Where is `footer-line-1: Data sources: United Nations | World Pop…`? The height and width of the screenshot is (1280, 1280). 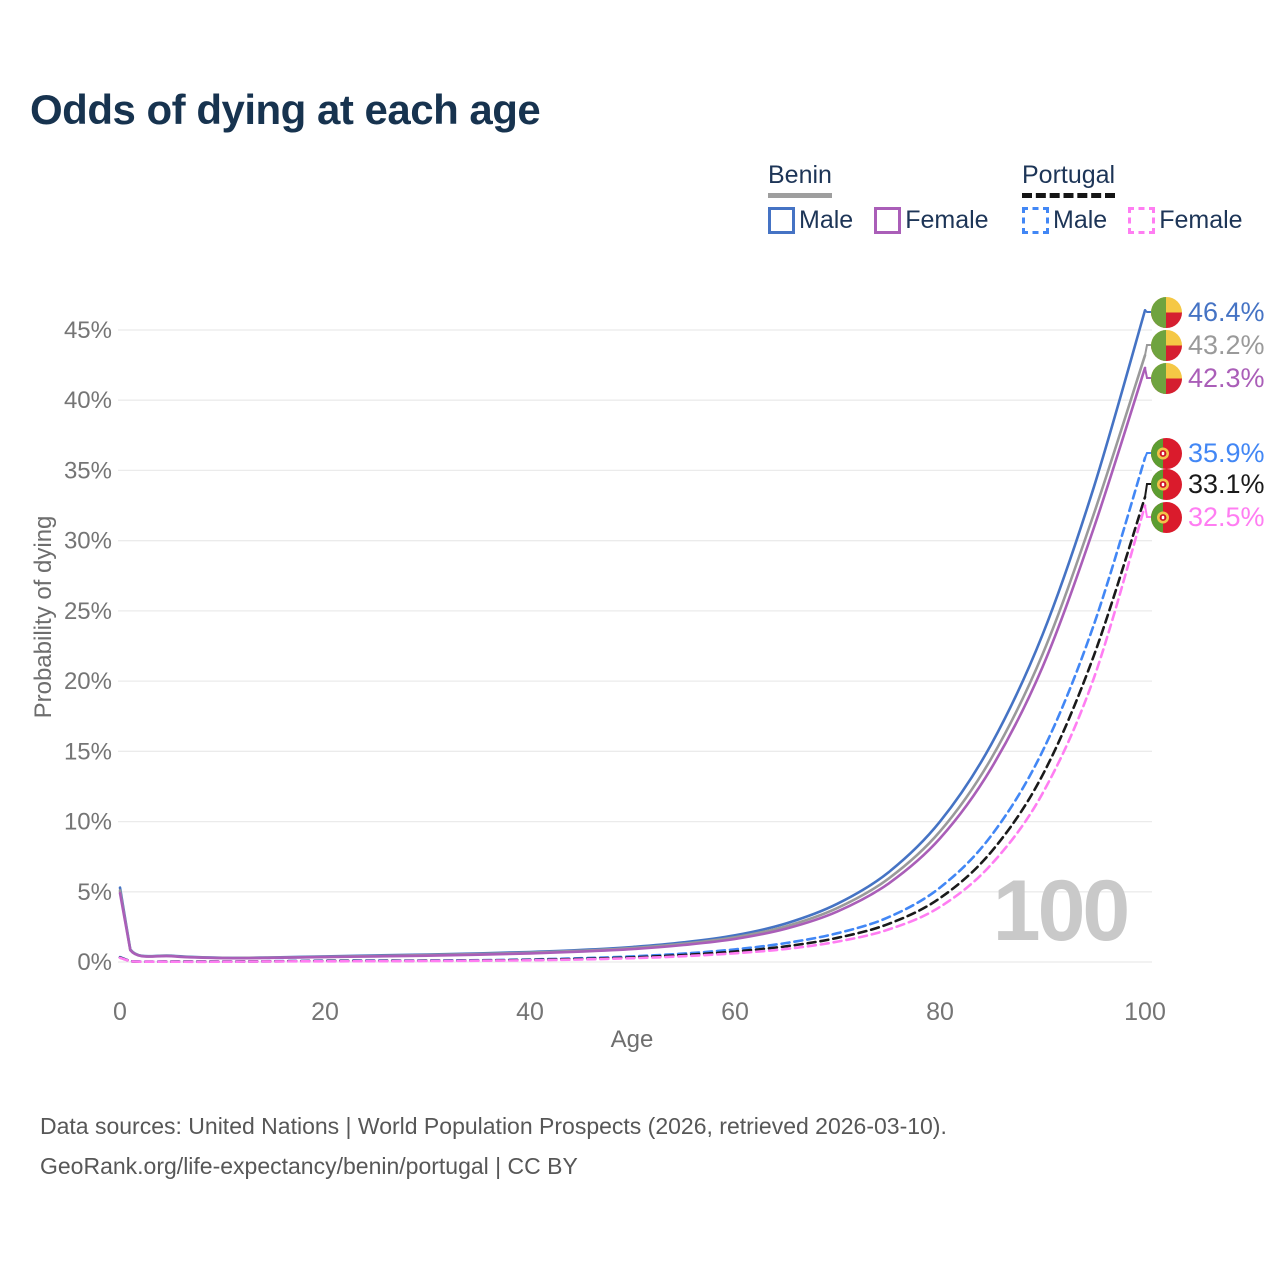
footer-line-1: Data sources: United Nations | World Pop… is located at coordinates (493, 1126).